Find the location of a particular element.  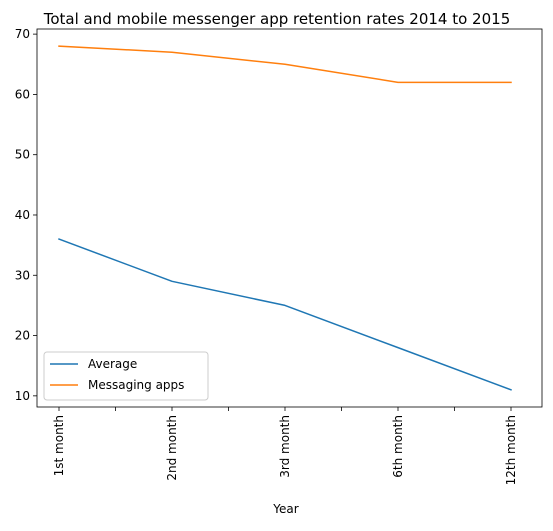

x-axis-label: Year is located at coordinates (285, 509).